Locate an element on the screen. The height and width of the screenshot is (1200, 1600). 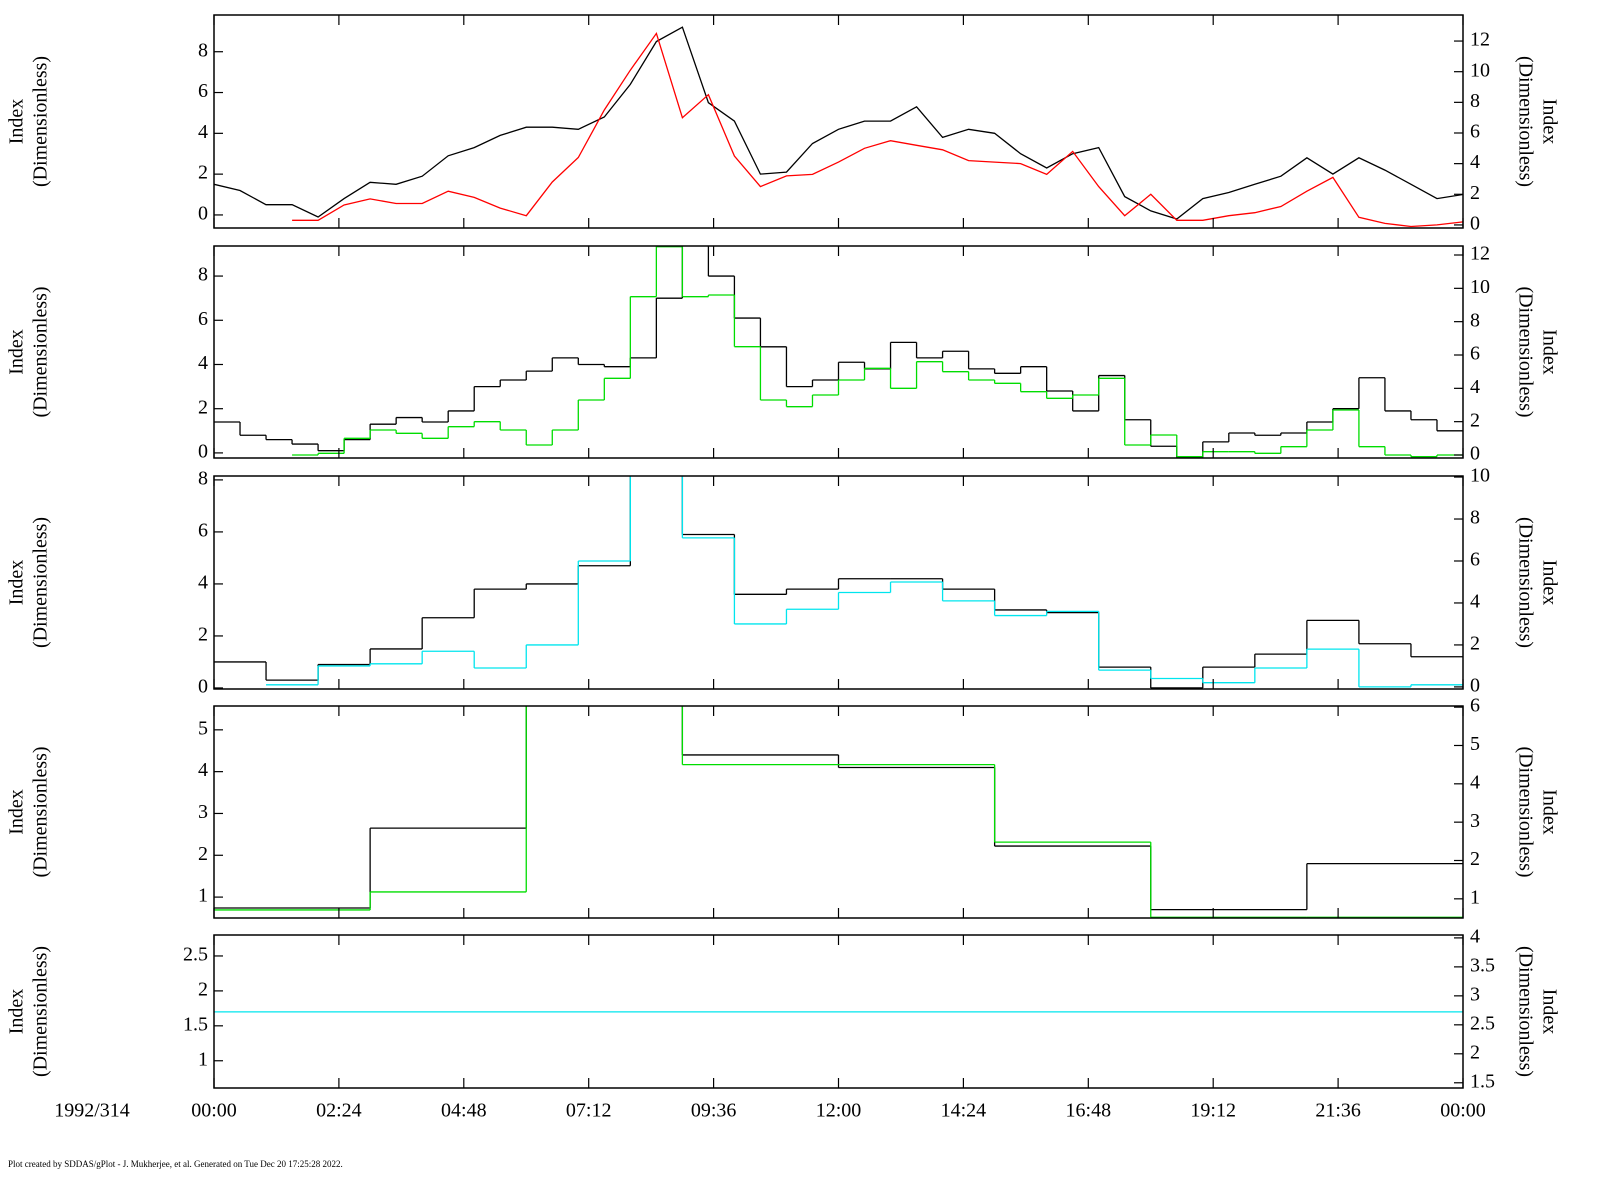
y-tick-label: 3 is located at coordinates (203, 812).